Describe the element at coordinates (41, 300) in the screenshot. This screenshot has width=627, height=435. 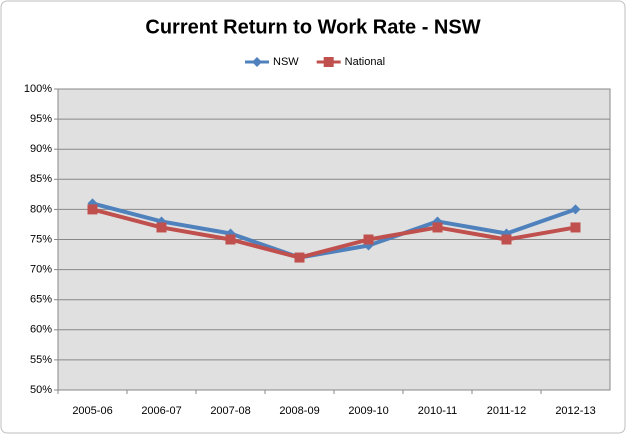
I see `y-tick-label: 65%` at that location.